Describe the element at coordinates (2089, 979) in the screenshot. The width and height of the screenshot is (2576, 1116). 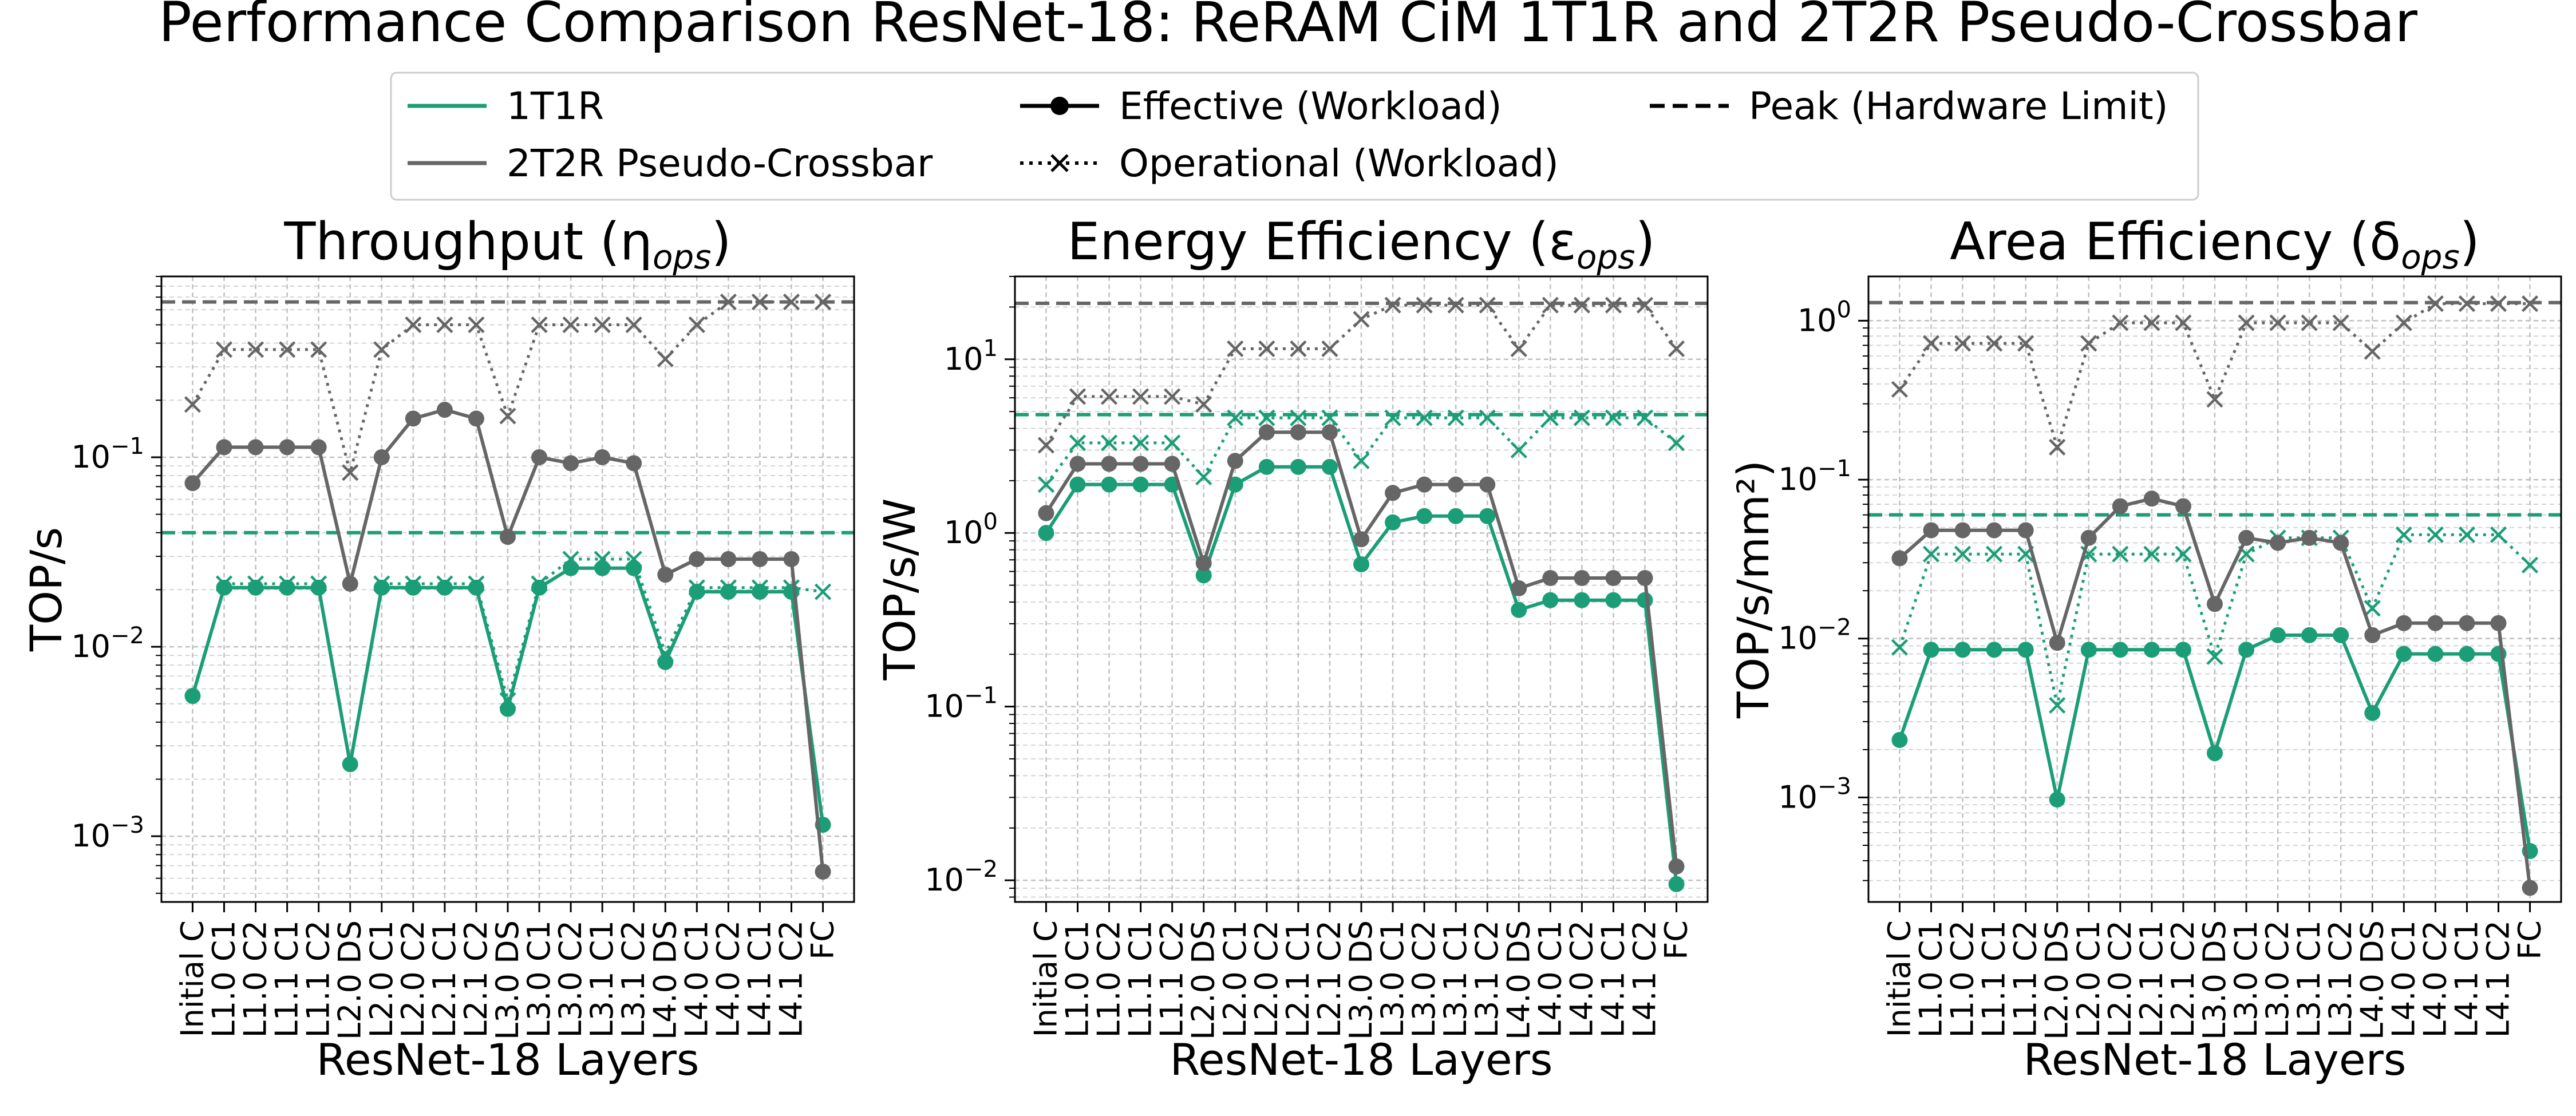
I see `x-tick-label: L2.0 C1` at that location.